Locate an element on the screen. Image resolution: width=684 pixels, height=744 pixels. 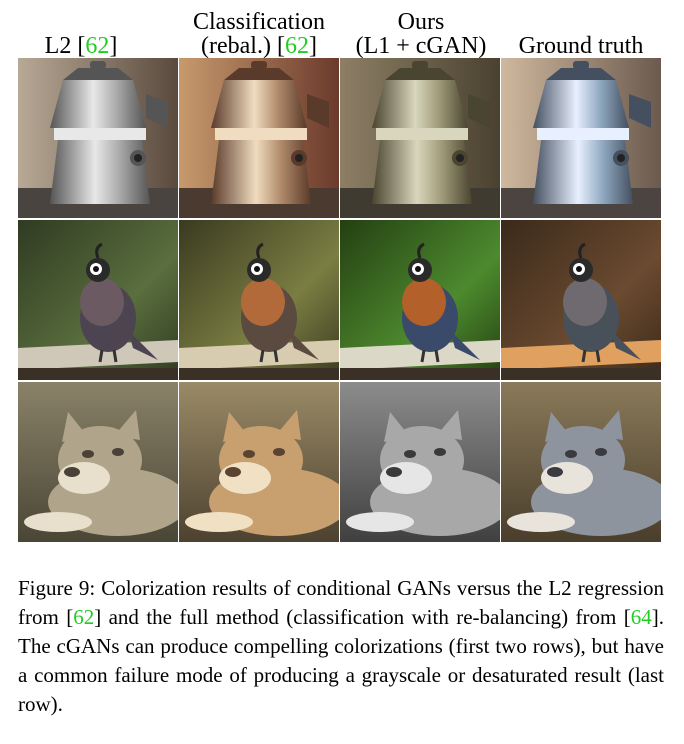
column-header-ground-truth: Ground truth is located at coordinates (581, 34).